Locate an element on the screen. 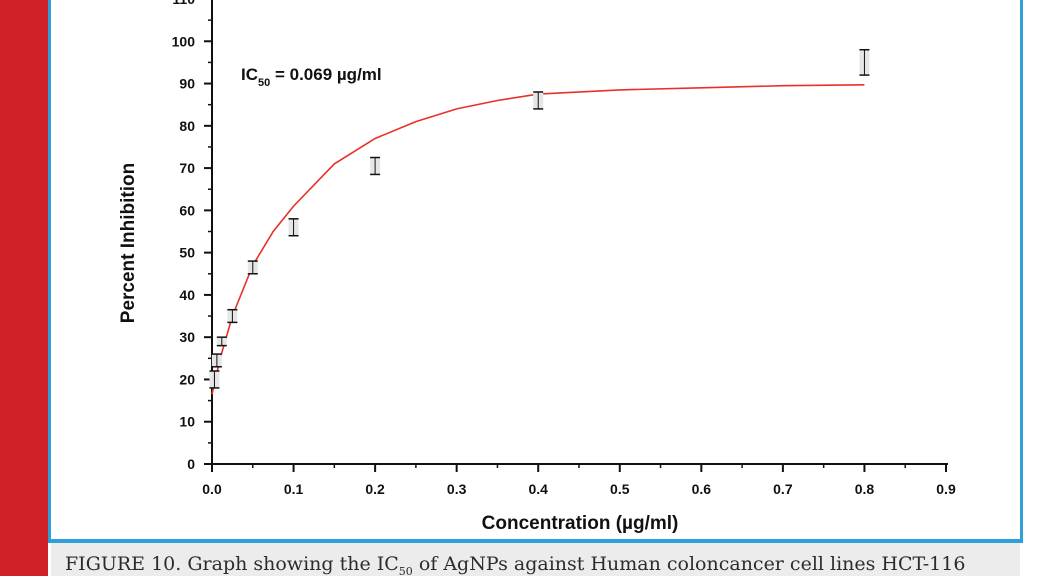  x-tick-label: 0.5 is located at coordinates (620, 489).